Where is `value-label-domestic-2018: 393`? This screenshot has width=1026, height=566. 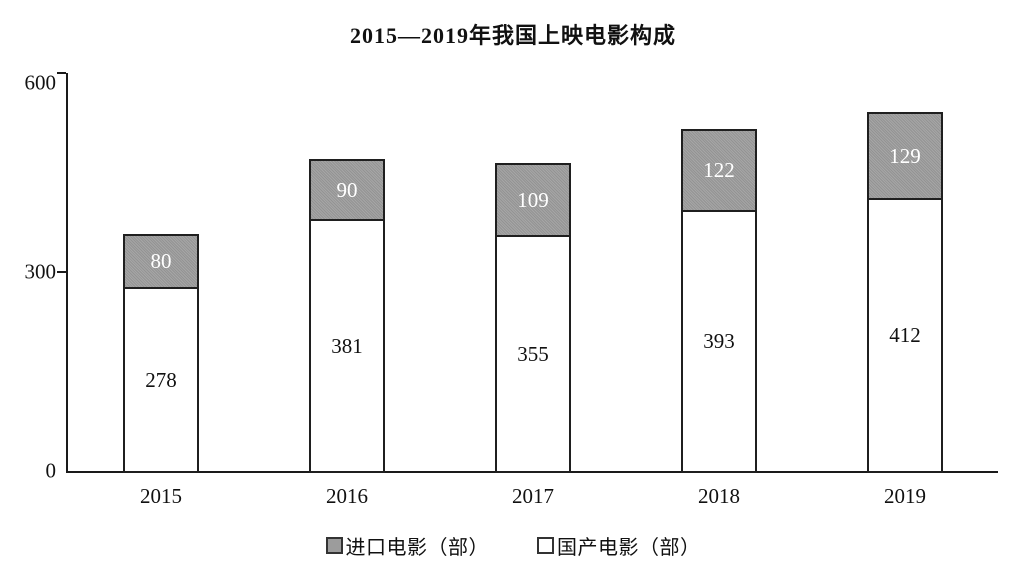
value-label-domestic-2018: 393 is located at coordinates (719, 341).